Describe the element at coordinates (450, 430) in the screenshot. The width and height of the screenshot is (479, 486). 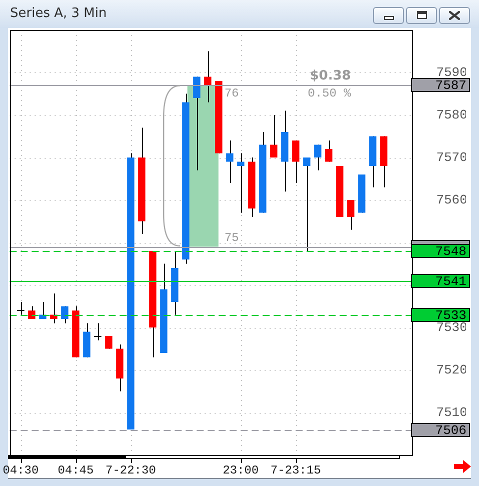
I see `ref-line-label: 7506` at that location.